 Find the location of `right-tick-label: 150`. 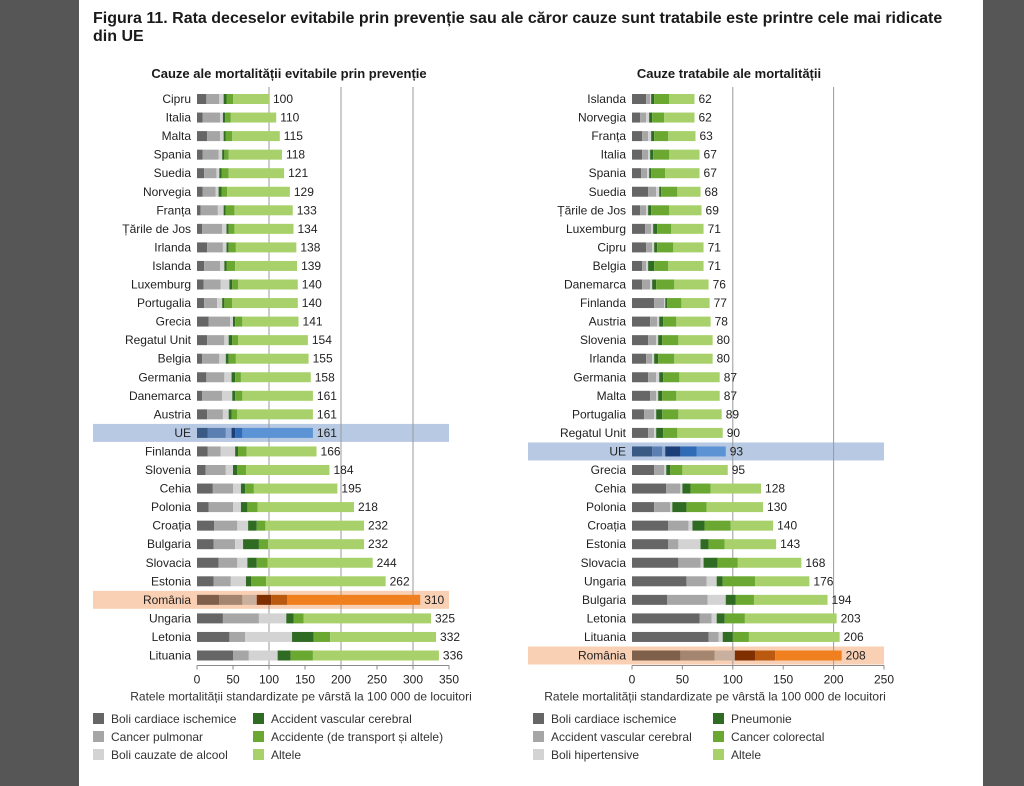

right-tick-label: 150 is located at coordinates (783, 680).